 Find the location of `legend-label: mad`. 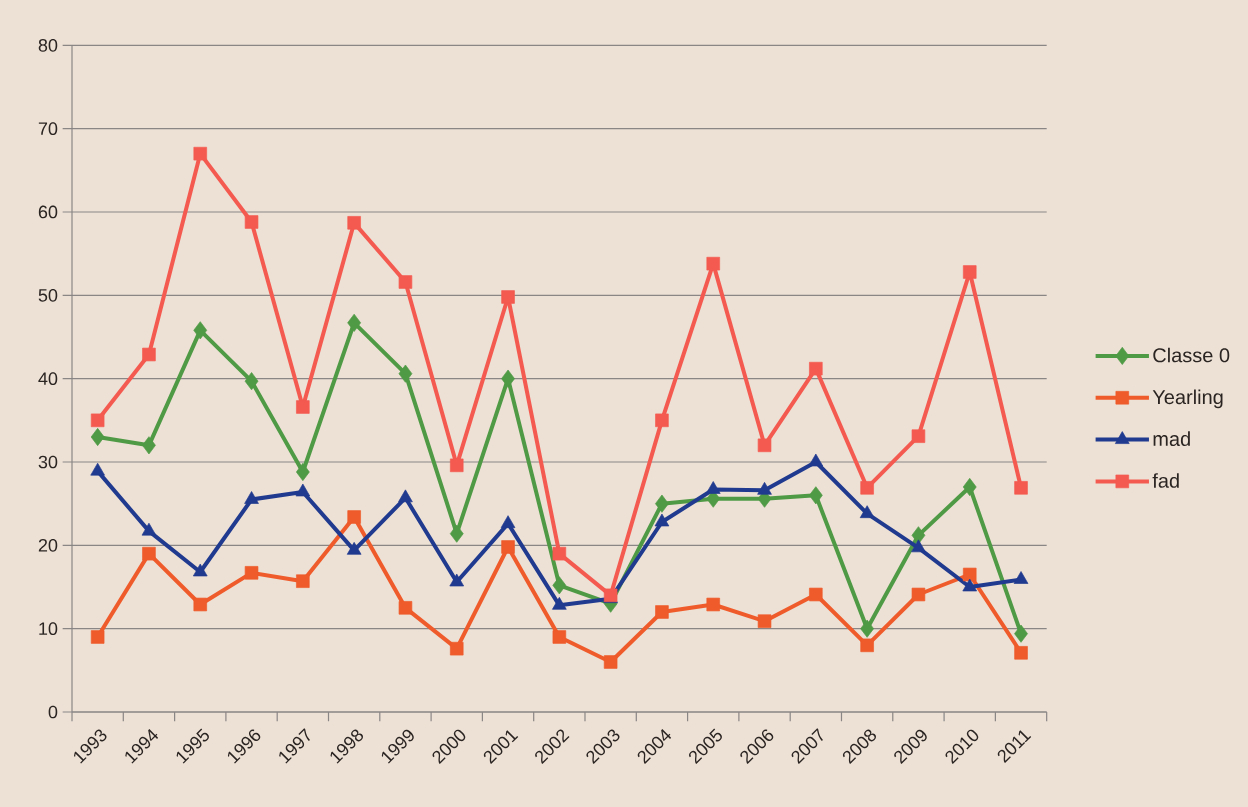

legend-label: mad is located at coordinates (1171, 439).